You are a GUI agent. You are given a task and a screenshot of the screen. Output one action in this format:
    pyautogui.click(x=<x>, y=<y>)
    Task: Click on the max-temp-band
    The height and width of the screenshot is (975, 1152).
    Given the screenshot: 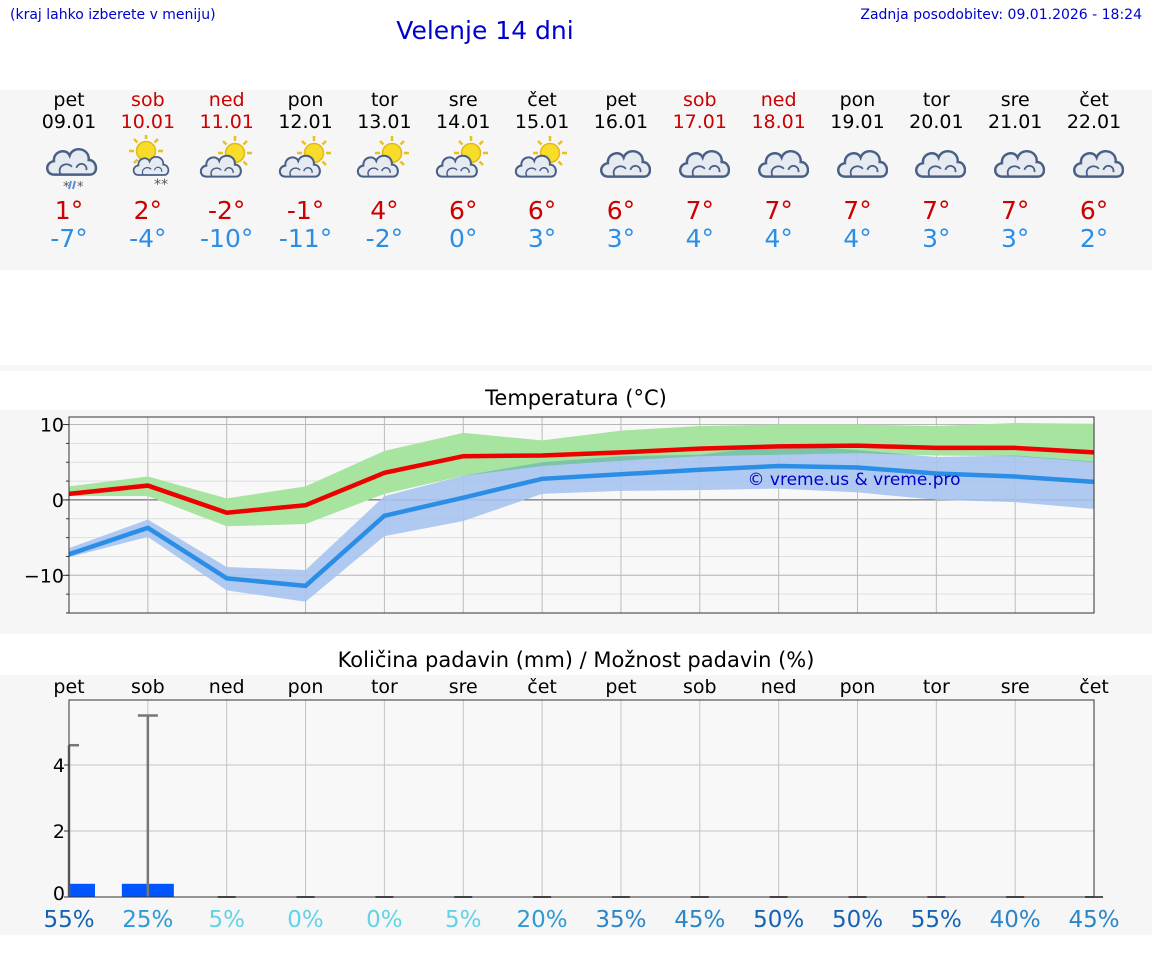 What is the action you would take?
    pyautogui.click(x=582, y=475)
    